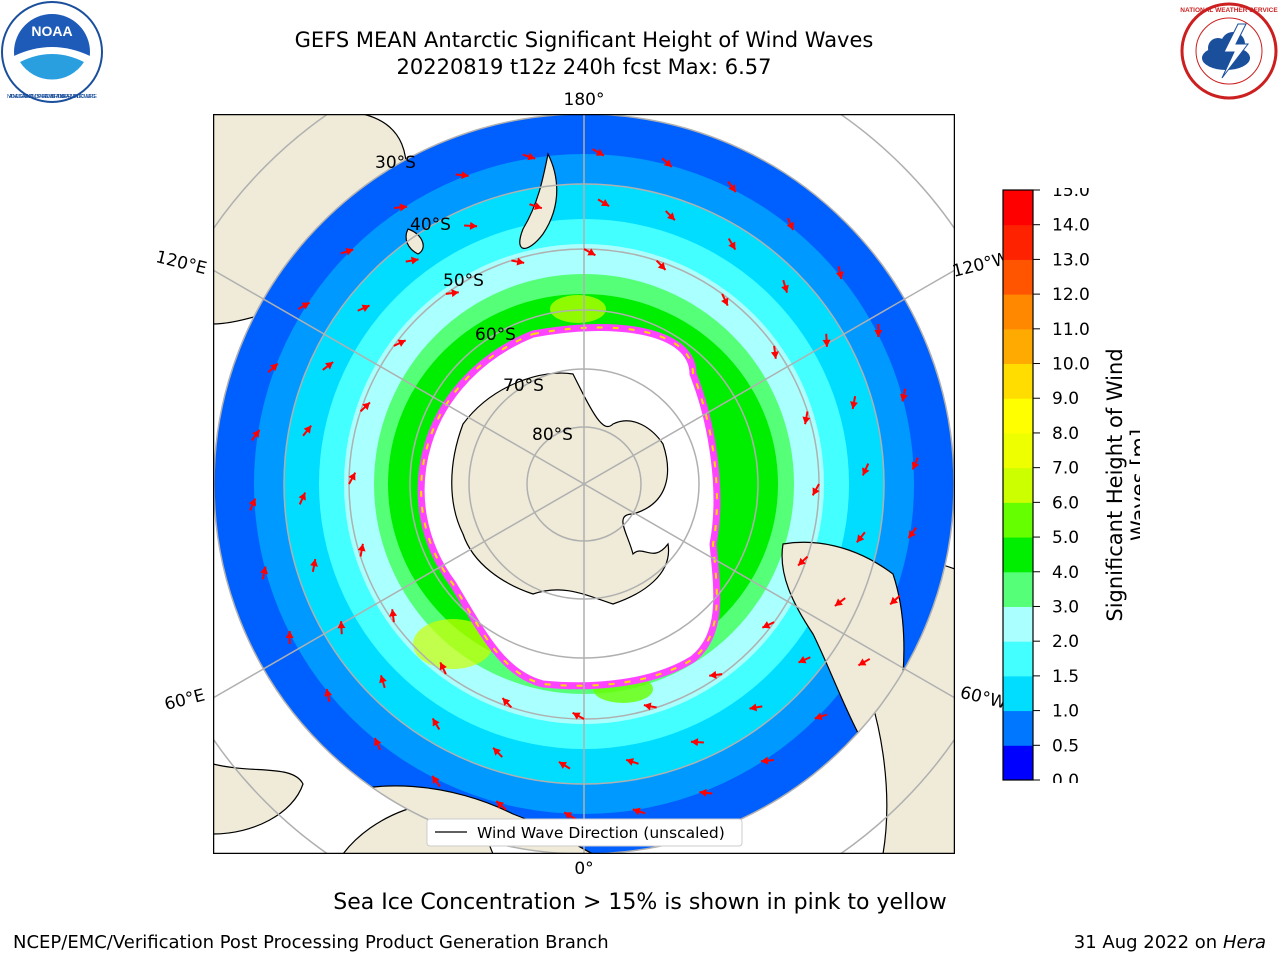 Image resolution: width=1280 pixels, height=960 pixels. I want to click on colorbar-segments, so click(1018, 485).